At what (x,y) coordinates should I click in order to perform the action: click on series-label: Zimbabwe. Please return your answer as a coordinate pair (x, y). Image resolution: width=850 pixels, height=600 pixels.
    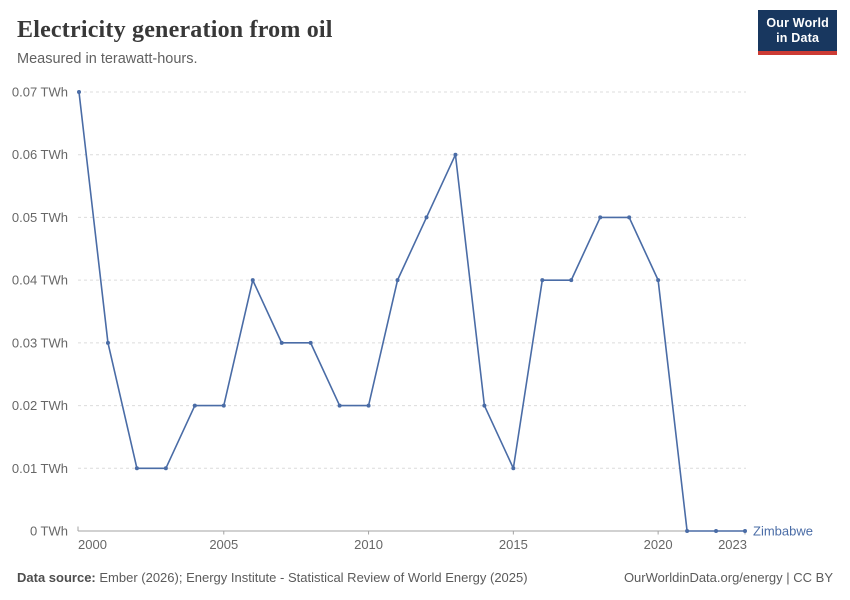
    Looking at the image, I should click on (783, 531).